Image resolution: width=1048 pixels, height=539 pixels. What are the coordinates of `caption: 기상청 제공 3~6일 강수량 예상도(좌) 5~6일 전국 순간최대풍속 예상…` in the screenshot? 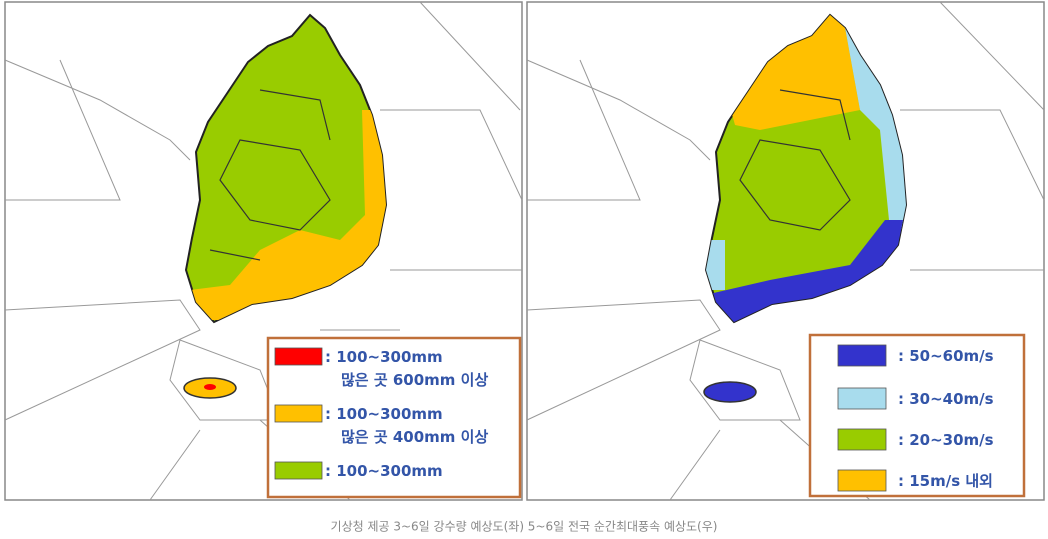 It's located at (524, 527).